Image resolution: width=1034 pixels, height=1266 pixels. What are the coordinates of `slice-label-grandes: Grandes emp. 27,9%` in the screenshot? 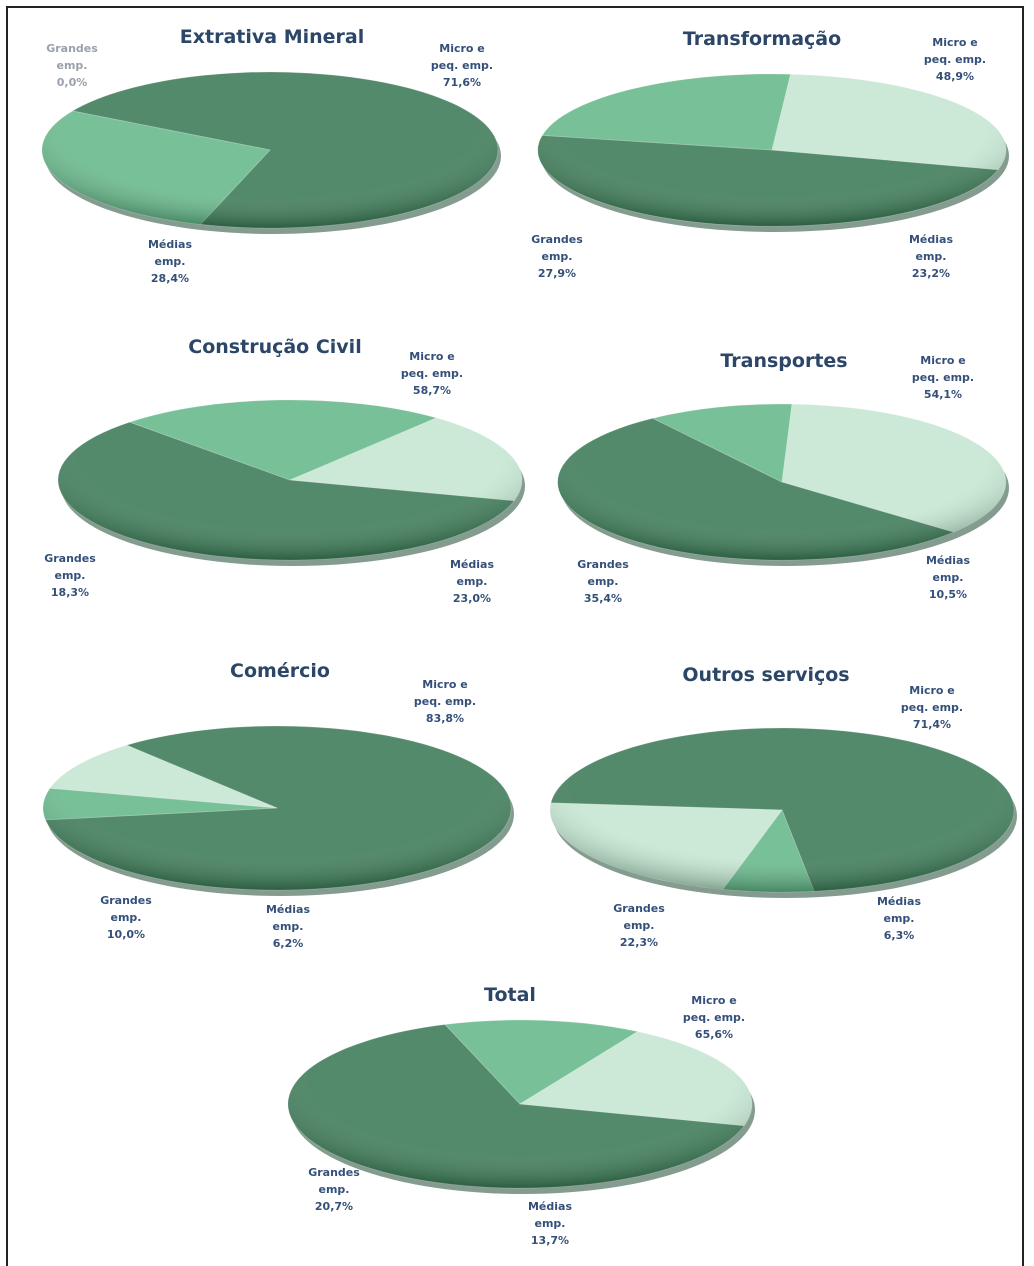 It's located at (557, 256).